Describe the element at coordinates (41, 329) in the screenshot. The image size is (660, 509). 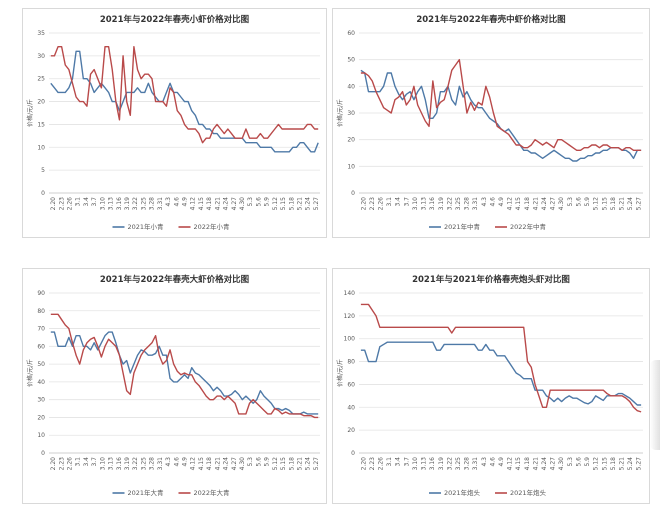
I see `y-tick-label: 70` at that location.